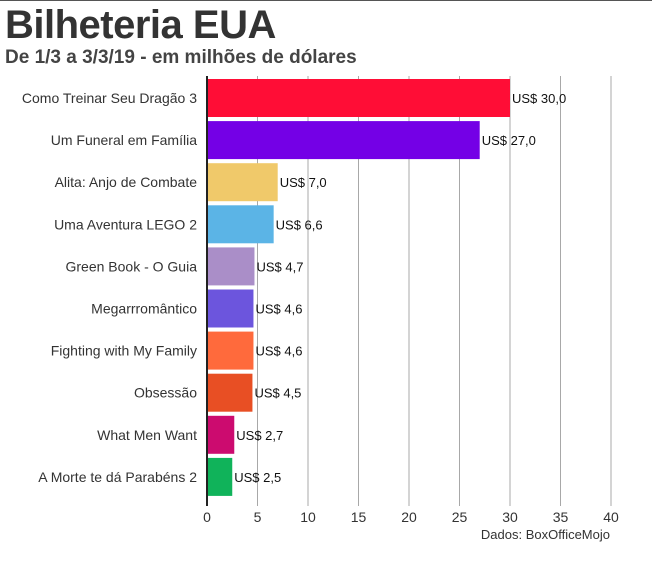 This screenshot has width=652, height=566. I want to click on data-label: US$ 2,5, so click(257, 477).